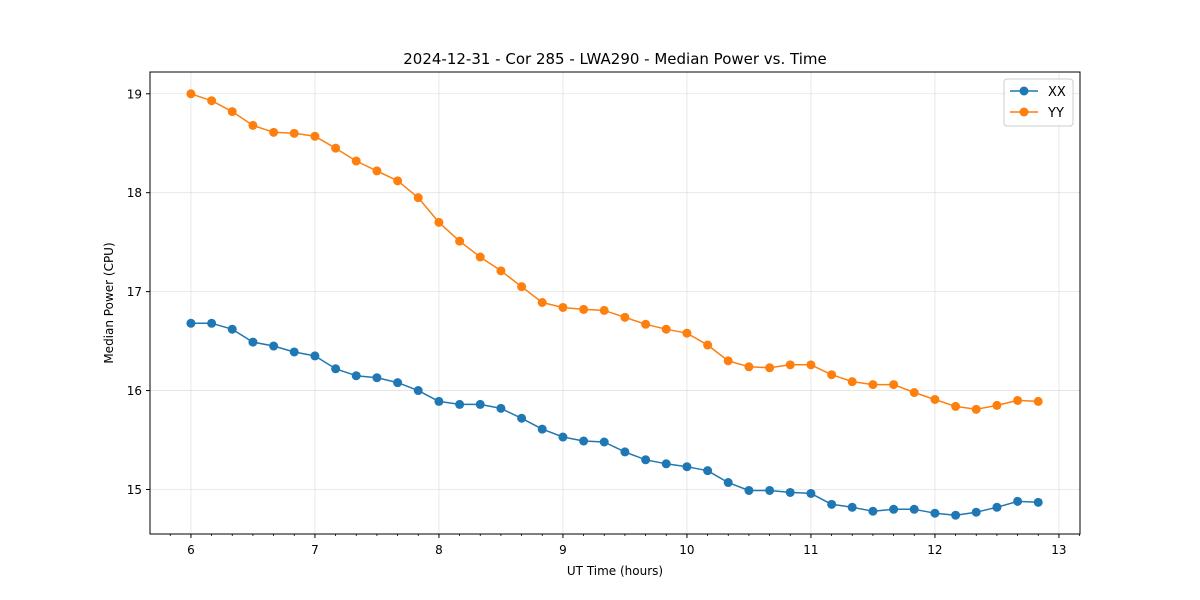 The height and width of the screenshot is (600, 1200). What do you see at coordinates (1058, 550) in the screenshot?
I see `x-tick-label: 13` at bounding box center [1058, 550].